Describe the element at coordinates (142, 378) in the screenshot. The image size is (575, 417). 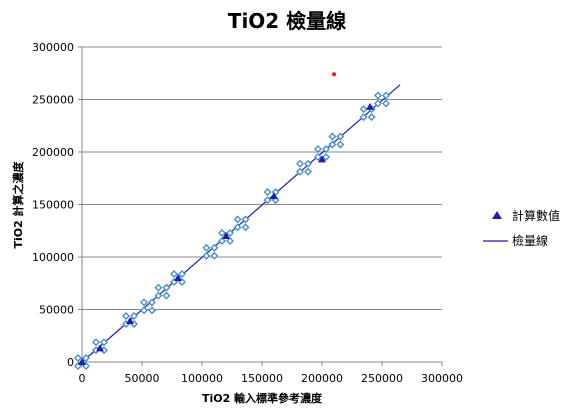
I see `x-tick-label: 50000` at that location.